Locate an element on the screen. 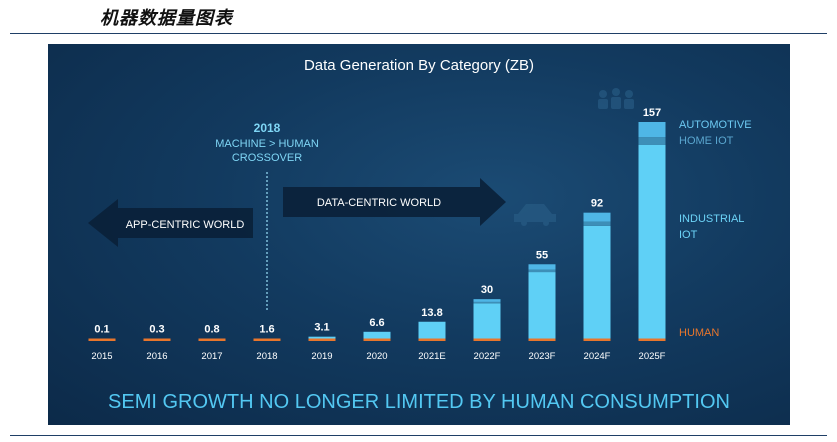  app-centric-arrow is located at coordinates (170, 223).